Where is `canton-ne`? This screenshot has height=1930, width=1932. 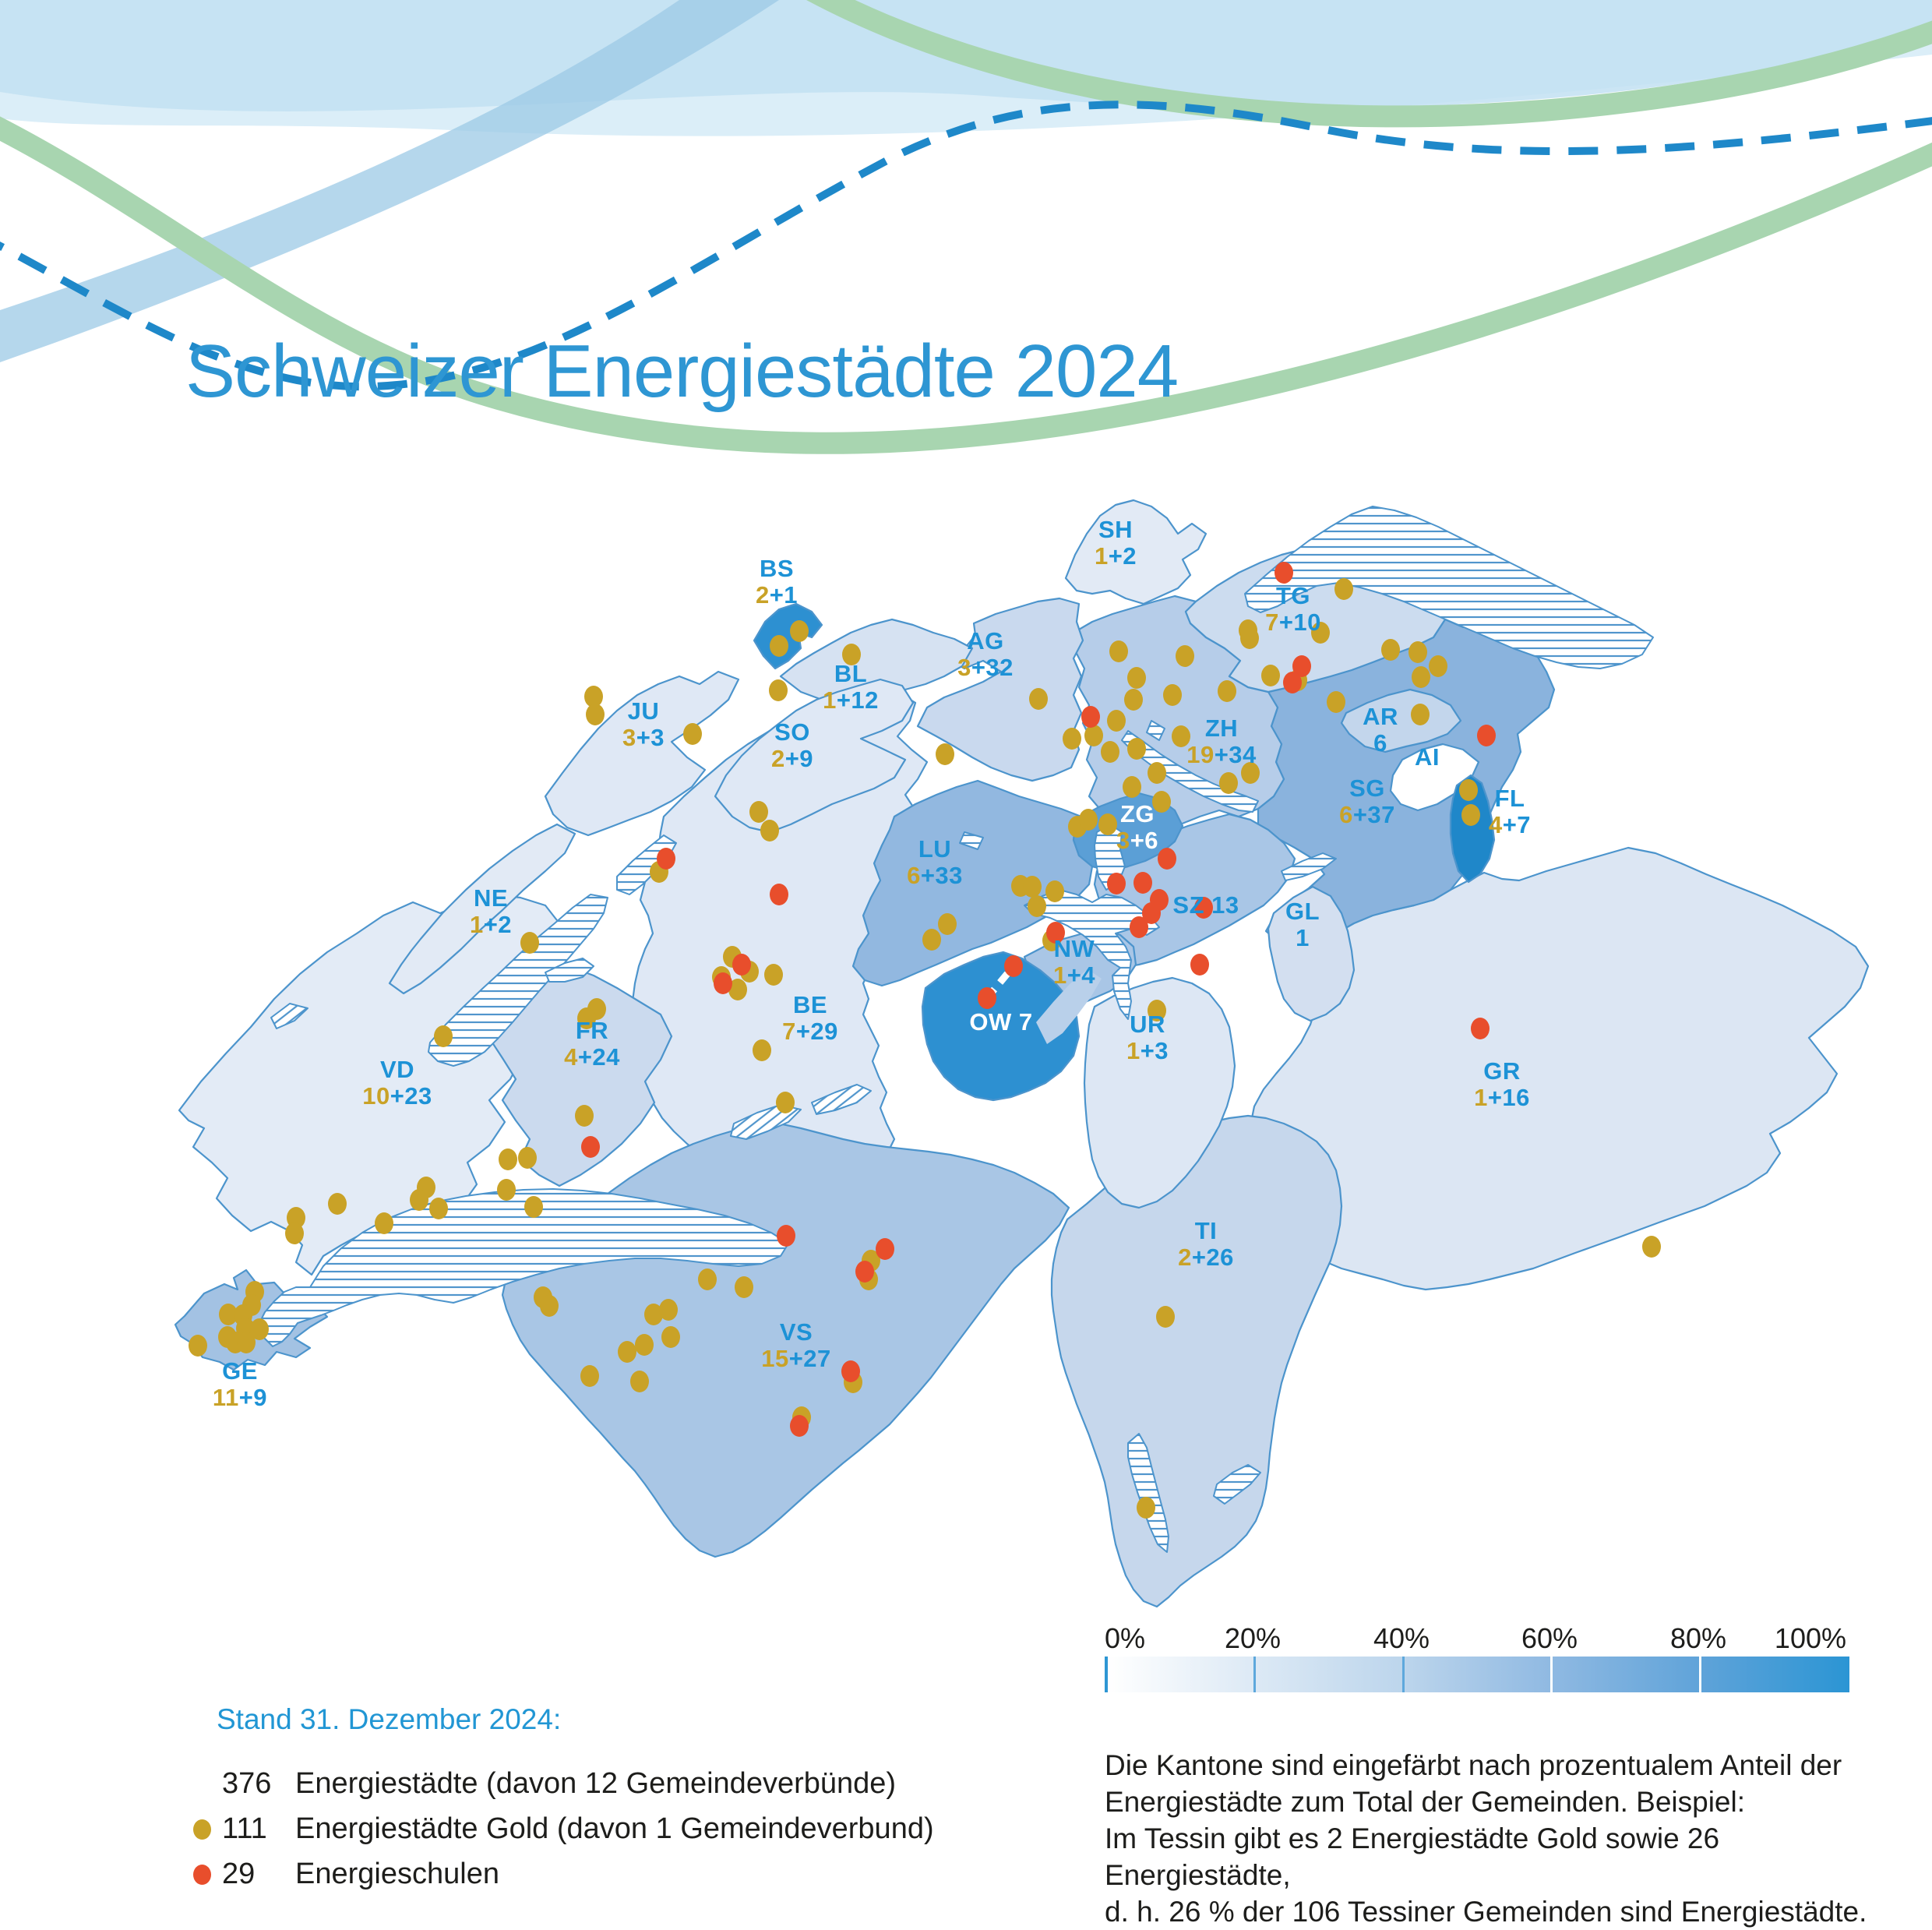 canton-ne is located at coordinates (482, 909).